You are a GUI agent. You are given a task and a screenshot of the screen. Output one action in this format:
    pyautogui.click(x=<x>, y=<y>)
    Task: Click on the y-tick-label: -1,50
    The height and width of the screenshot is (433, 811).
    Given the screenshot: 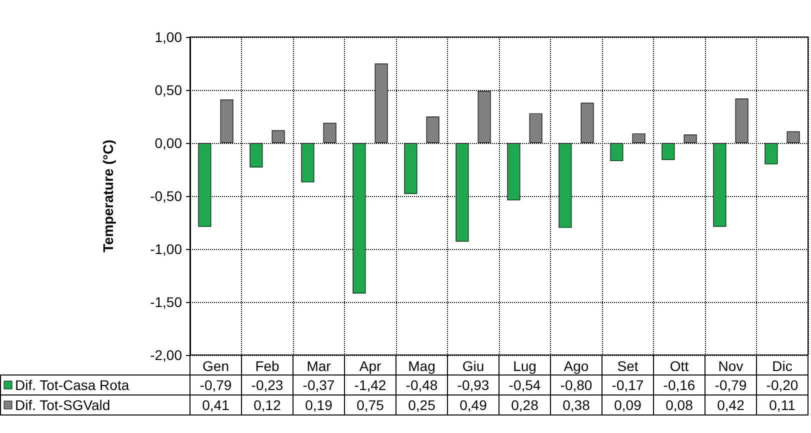 What is the action you would take?
    pyautogui.click(x=166, y=302)
    